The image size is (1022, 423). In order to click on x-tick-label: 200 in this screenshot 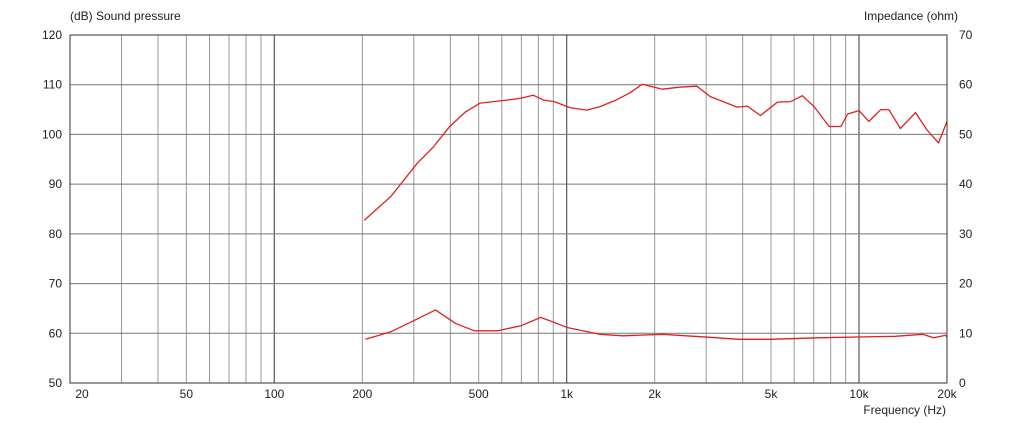, I will do `click(362, 394)`.